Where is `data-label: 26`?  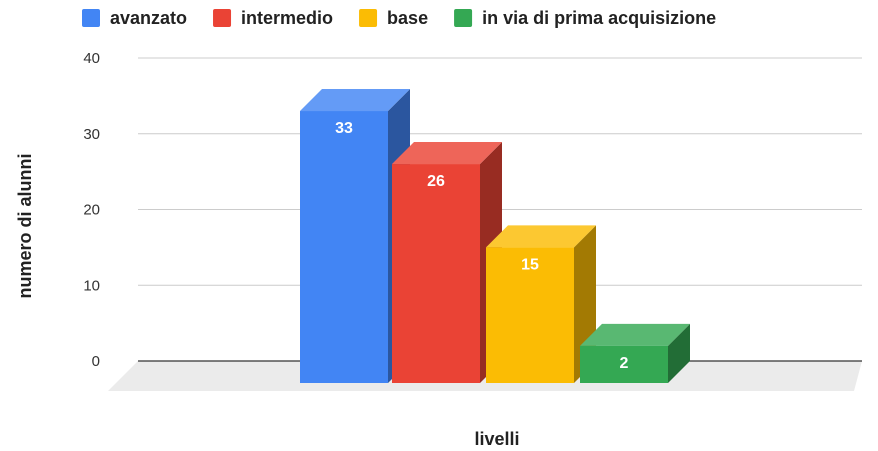
data-label: 26 is located at coordinates (436, 181).